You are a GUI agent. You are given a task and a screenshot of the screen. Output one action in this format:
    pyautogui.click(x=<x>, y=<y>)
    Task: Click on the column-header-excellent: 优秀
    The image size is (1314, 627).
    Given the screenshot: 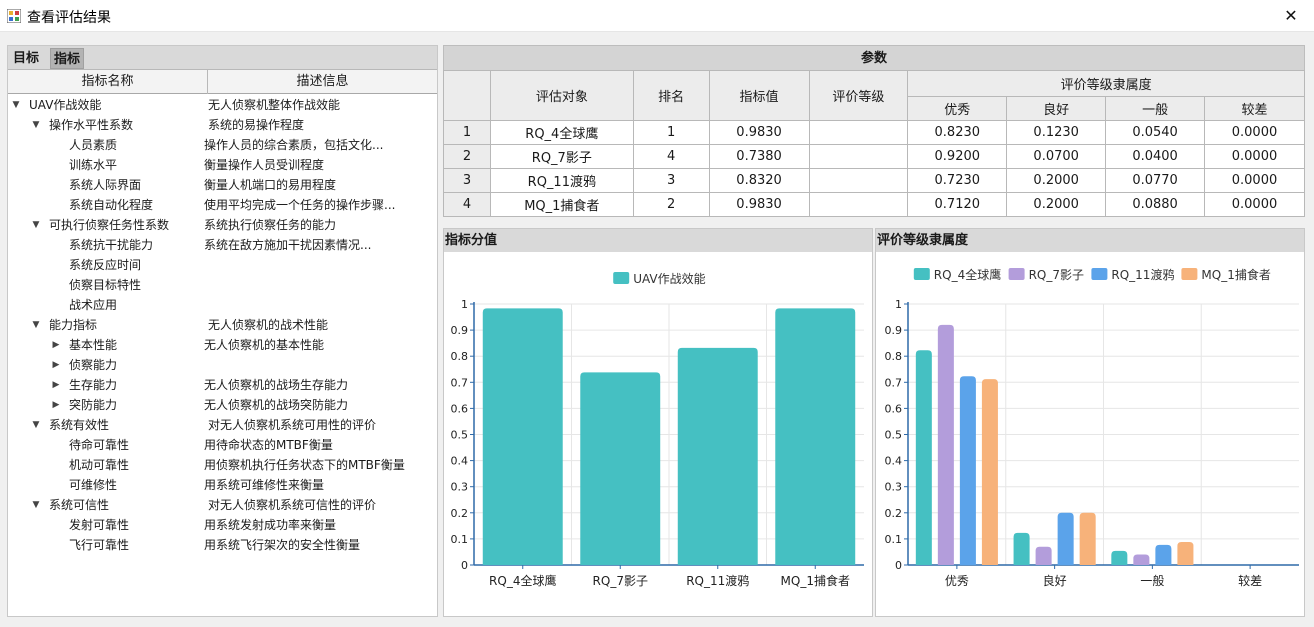 What is the action you would take?
    pyautogui.click(x=957, y=108)
    